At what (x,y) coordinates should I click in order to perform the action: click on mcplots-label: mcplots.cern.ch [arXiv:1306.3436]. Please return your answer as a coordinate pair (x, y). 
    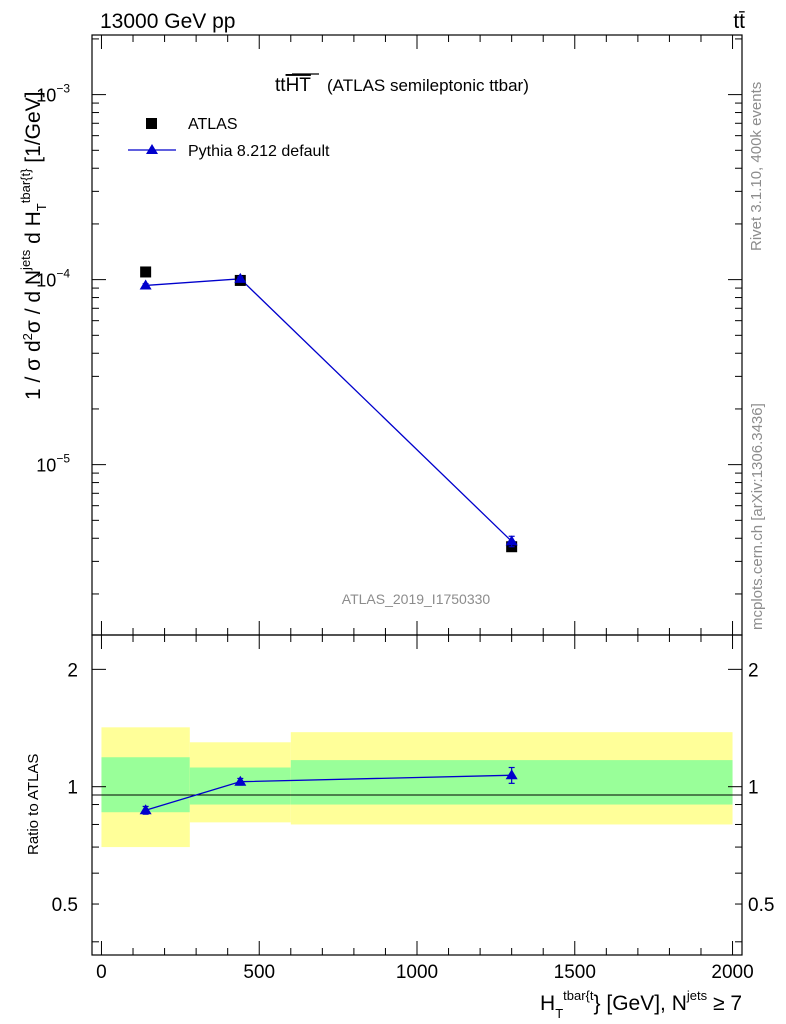
    Looking at the image, I should click on (757, 516).